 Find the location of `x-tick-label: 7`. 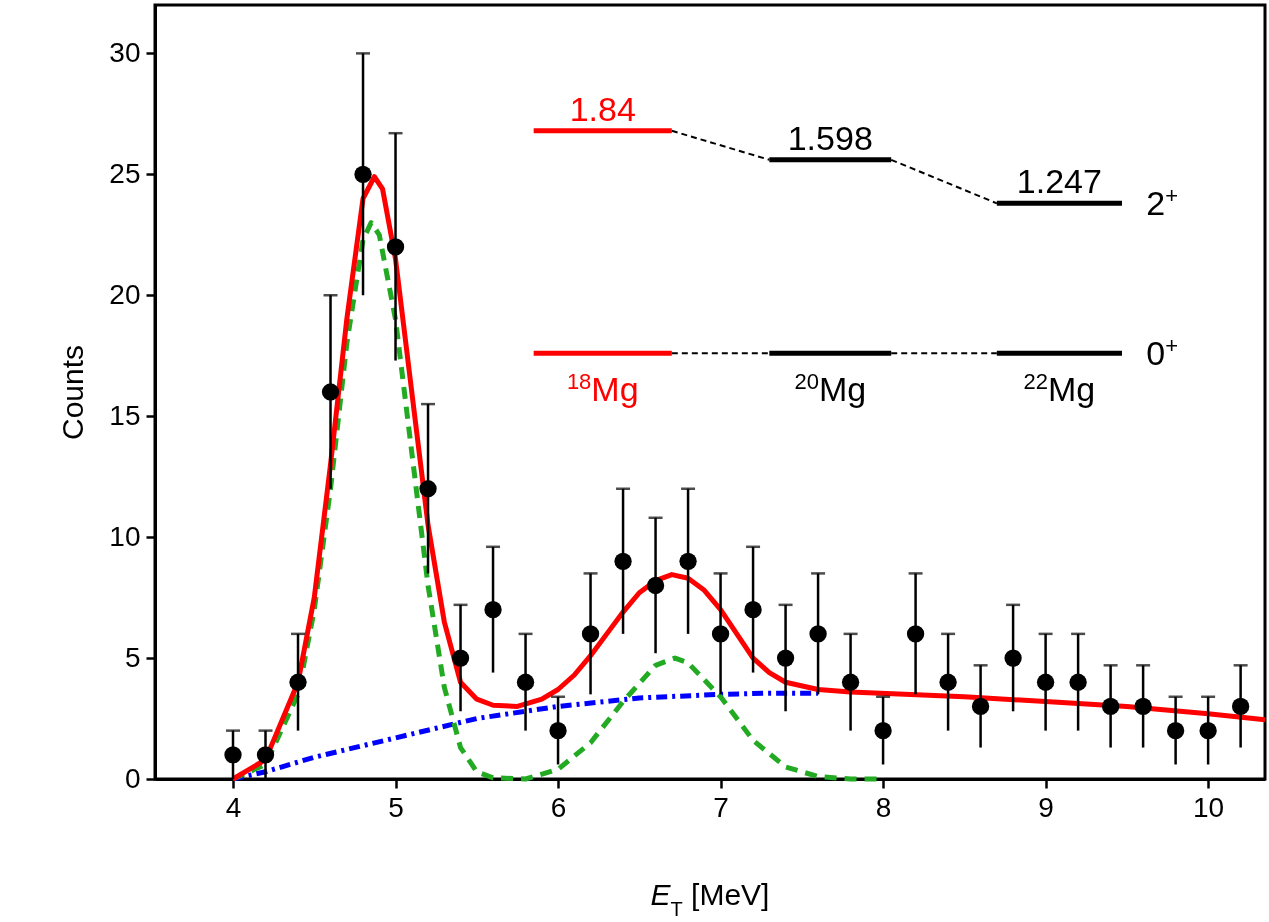

x-tick-label: 7 is located at coordinates (721, 807).